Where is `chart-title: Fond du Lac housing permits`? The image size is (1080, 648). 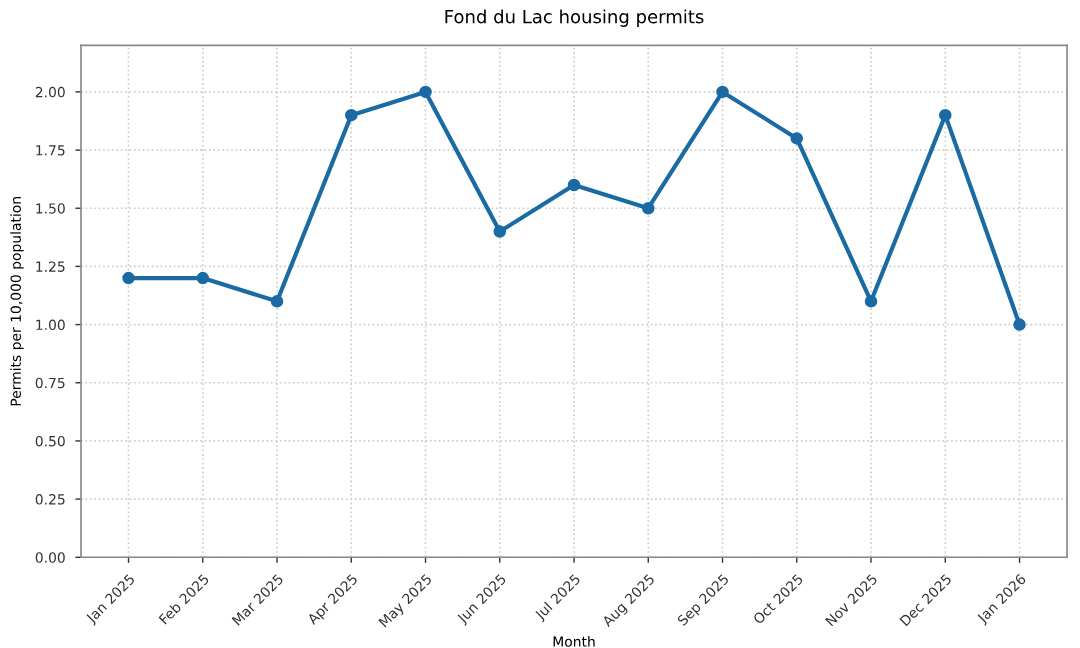
chart-title: Fond du Lac housing permits is located at coordinates (574, 18).